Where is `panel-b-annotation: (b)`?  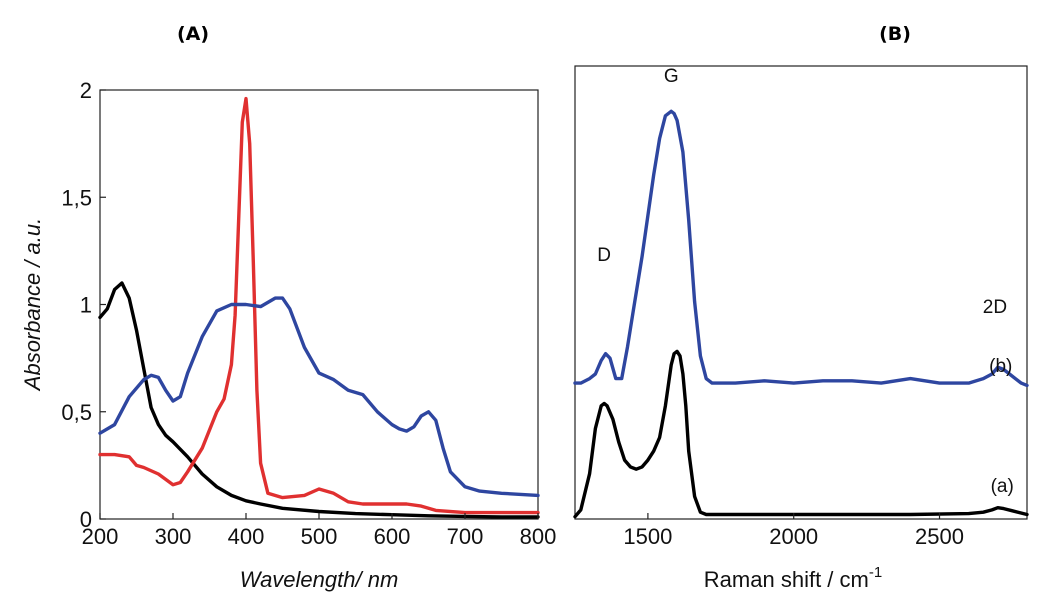 panel-b-annotation: (b) is located at coordinates (1000, 366).